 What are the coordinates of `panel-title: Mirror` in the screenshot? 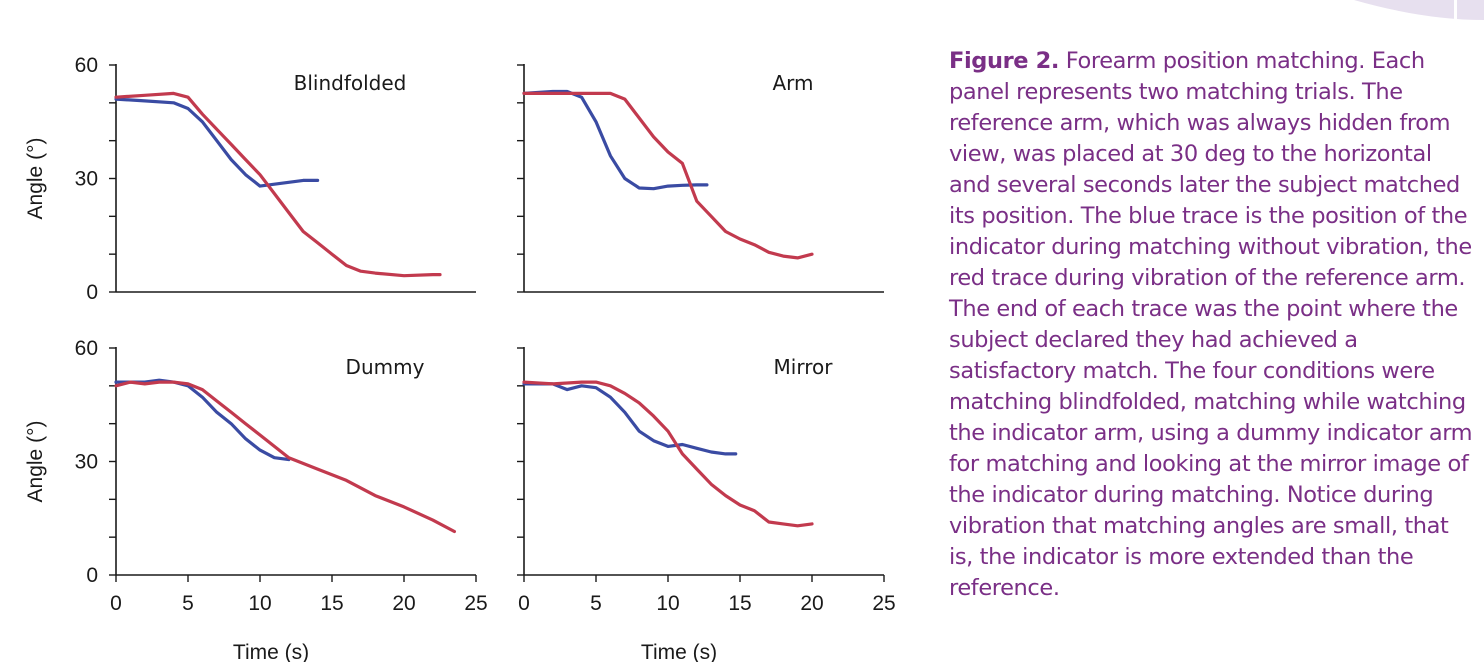 It's located at (804, 367).